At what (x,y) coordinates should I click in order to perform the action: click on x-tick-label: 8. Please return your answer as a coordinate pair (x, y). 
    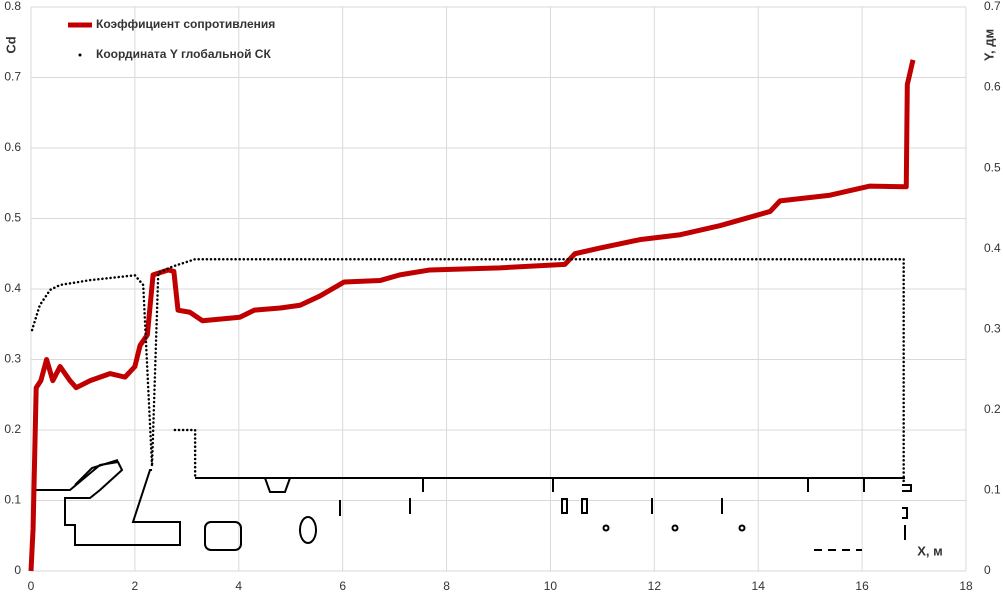
    Looking at the image, I should click on (446, 586).